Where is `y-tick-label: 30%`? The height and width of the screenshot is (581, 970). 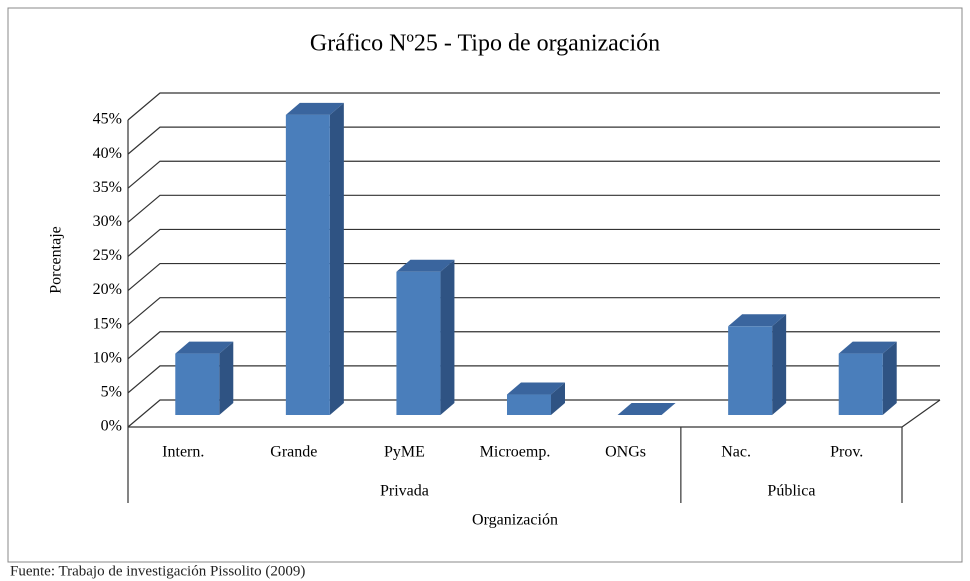
y-tick-label: 30% is located at coordinates (107, 221).